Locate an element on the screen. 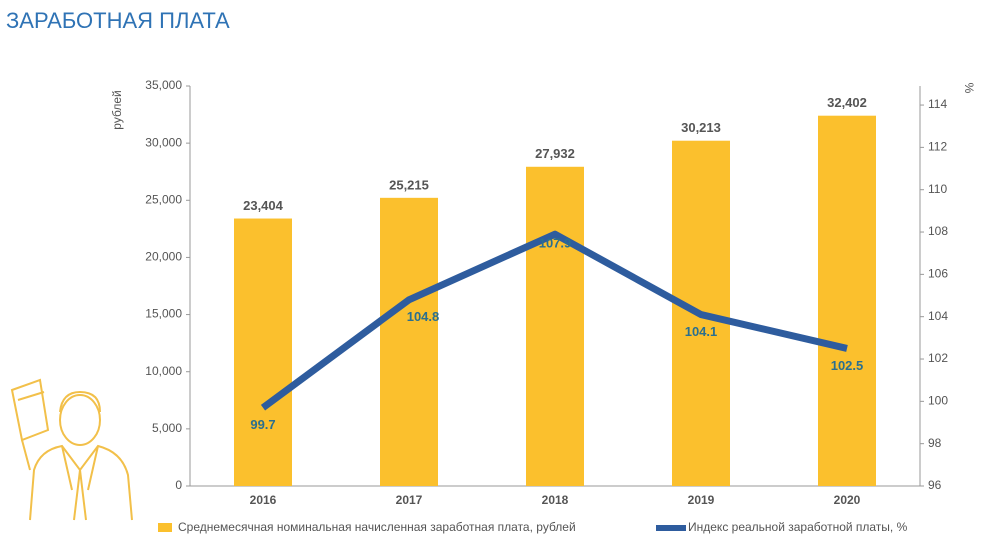  bar-value-label: 23,404 is located at coordinates (263, 205).